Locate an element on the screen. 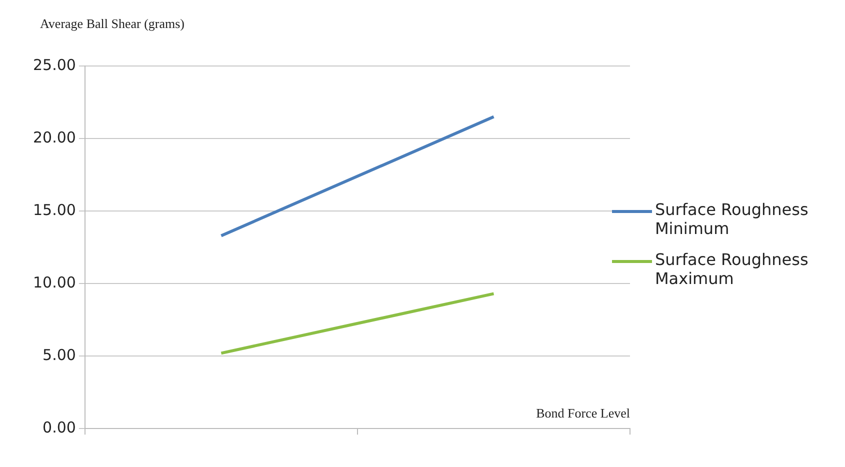 The height and width of the screenshot is (467, 845). y-tick-label: 5.00 is located at coordinates (59, 355).